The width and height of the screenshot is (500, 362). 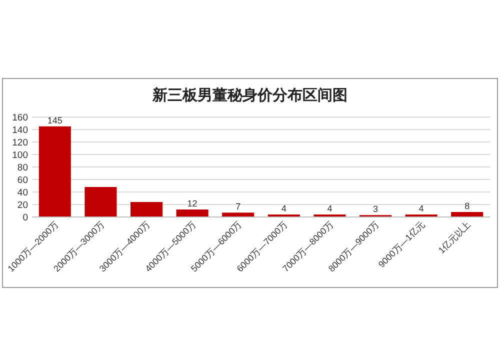 I want to click on y-tick-label: 20, so click(x=22, y=205).